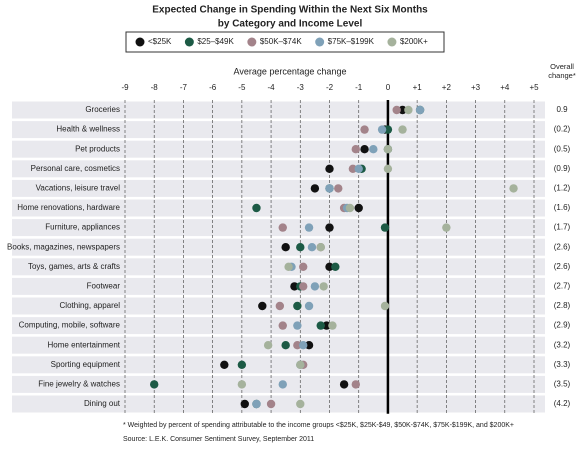  Describe the element at coordinates (82, 227) in the screenshot. I see `category-label: Furniture, appliances` at that location.